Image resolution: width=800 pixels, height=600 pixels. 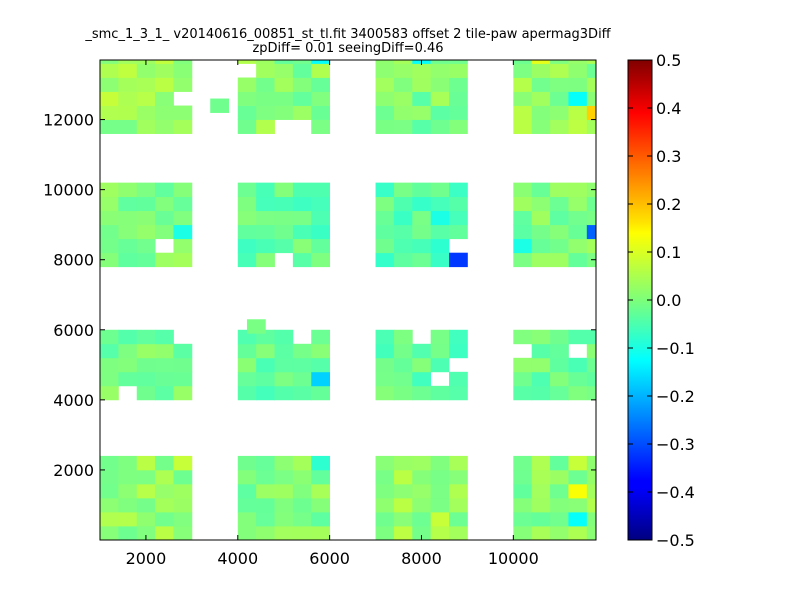 What do you see at coordinates (421, 558) in the screenshot?
I see `x-tick-label: 8000` at bounding box center [421, 558].